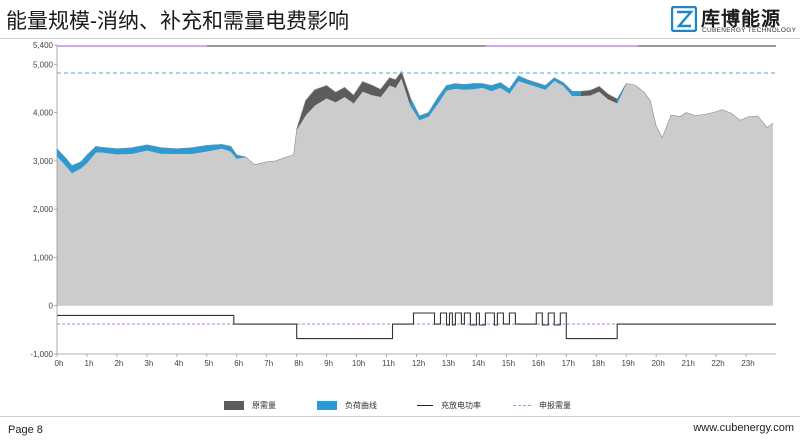  I want to click on page-number: Page 8, so click(25, 430).